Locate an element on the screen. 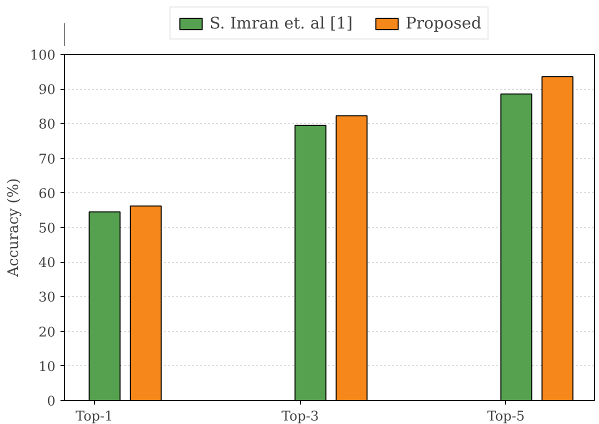 The width and height of the screenshot is (599, 424). y-tick-label: 10 is located at coordinates (47, 367).